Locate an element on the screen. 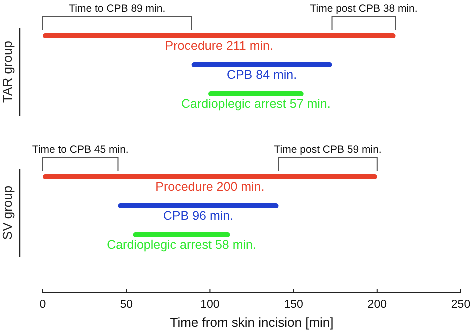 The width and height of the screenshot is (472, 332). annotation: Time post CPB 38 min. is located at coordinates (364, 9).